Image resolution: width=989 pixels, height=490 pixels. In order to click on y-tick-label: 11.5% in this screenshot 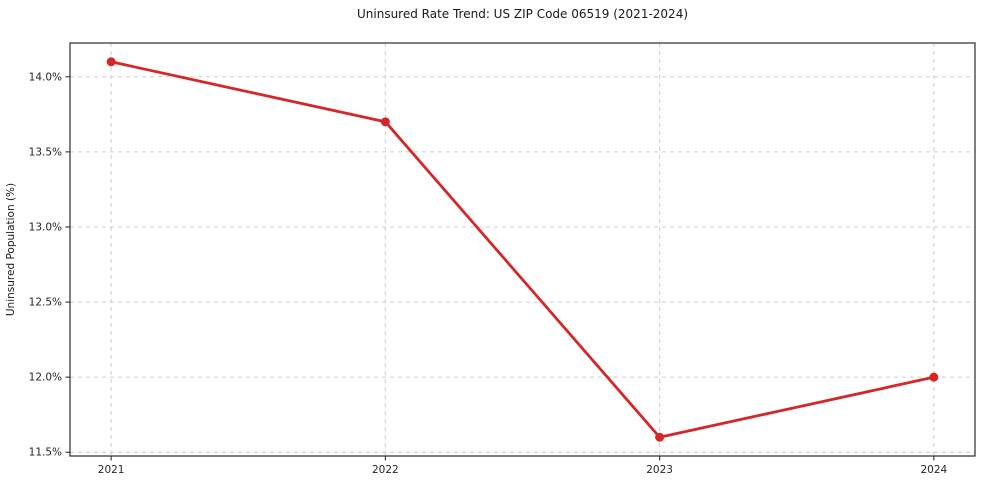, I will do `click(45, 453)`.